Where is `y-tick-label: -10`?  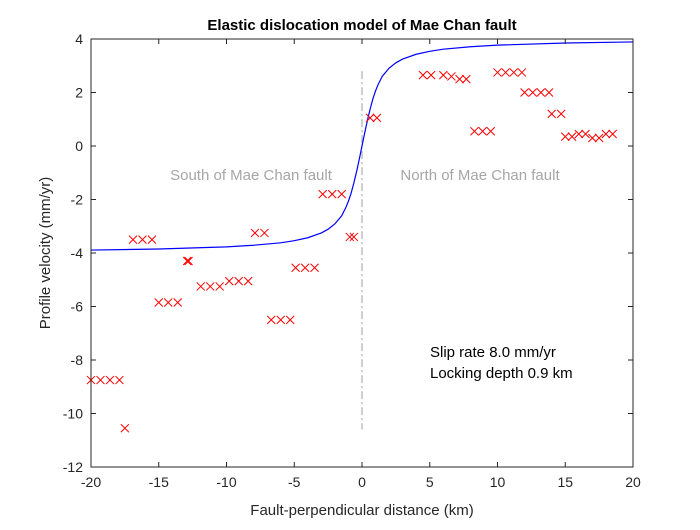
y-tick-label: -10 is located at coordinates (73, 414).